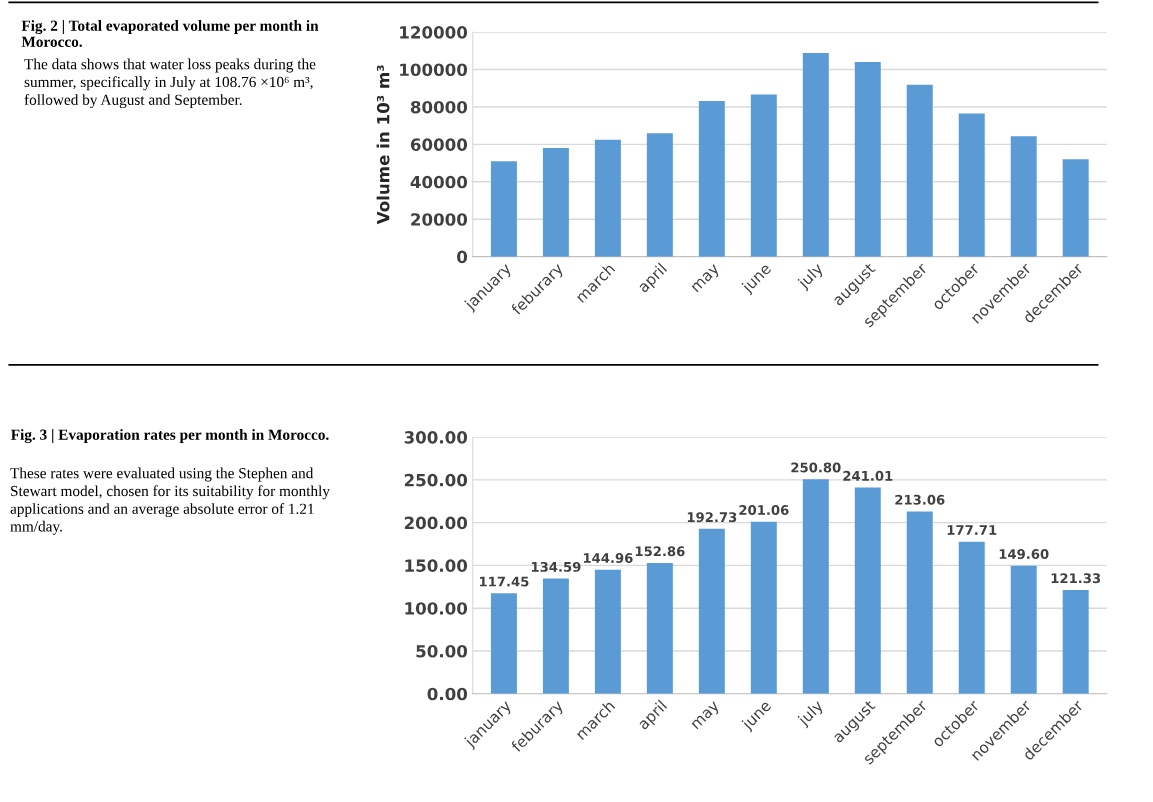 This screenshot has height=802, width=1153. Describe the element at coordinates (442, 651) in the screenshot. I see `y-tick-label: 50.00` at that location.